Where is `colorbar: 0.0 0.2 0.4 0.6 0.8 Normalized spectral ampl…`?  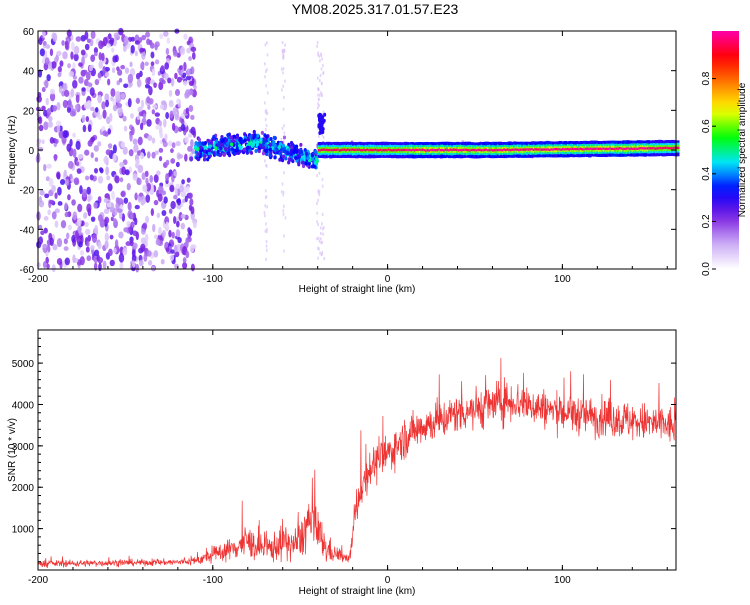
colorbar: 0.0 0.2 0.4 0.6 0.8 Normalized spectral ampl… is located at coordinates (724, 153).